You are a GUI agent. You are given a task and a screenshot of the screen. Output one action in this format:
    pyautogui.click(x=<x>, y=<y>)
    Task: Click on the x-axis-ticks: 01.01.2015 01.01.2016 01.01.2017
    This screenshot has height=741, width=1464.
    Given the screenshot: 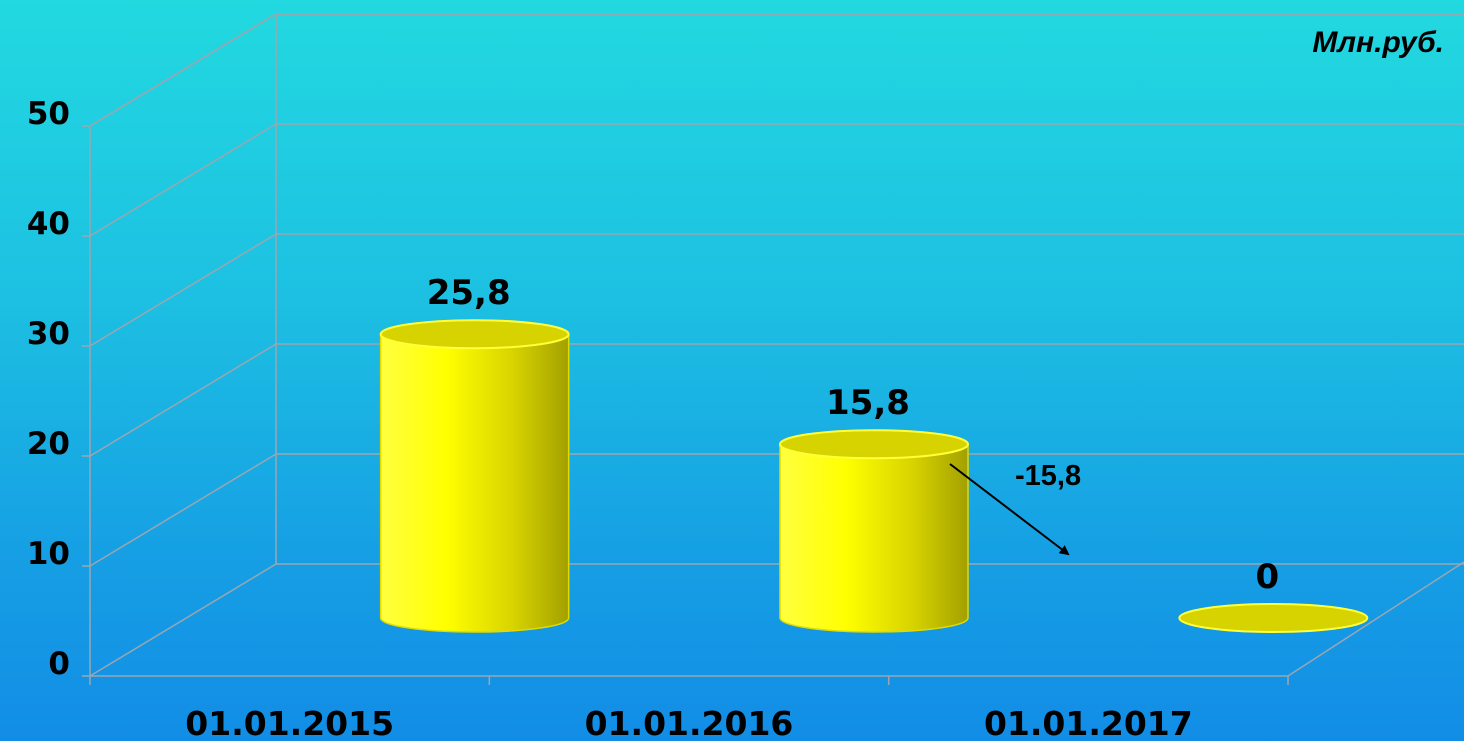 What is the action you would take?
    pyautogui.click(x=689, y=708)
    